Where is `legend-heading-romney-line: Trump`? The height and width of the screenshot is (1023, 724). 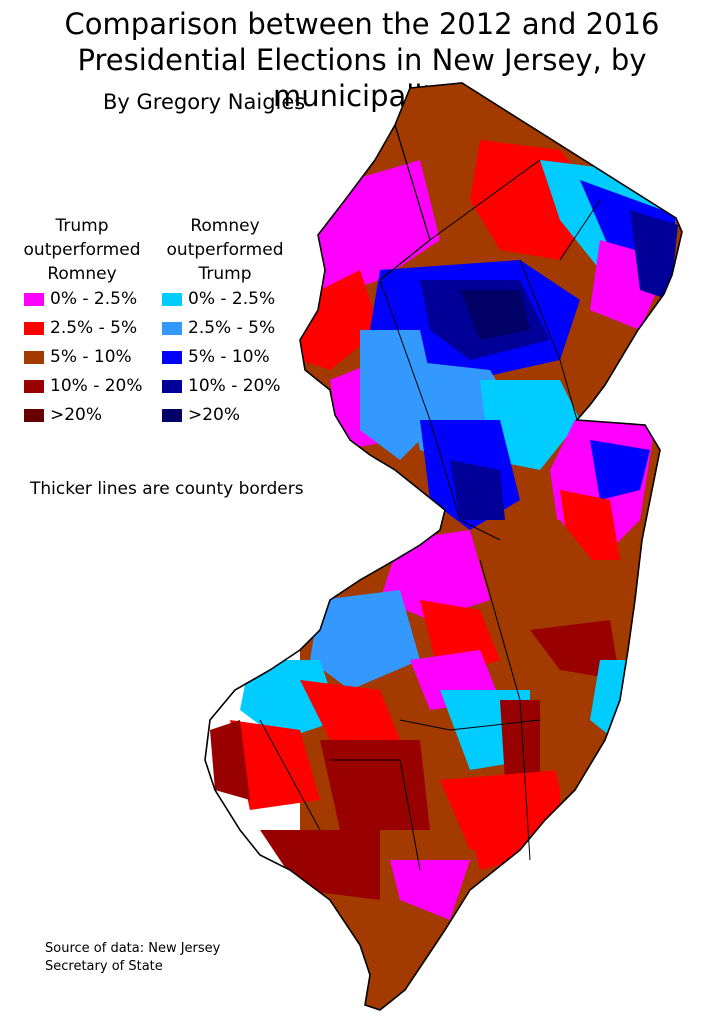
legend-heading-romney-line: Trump is located at coordinates (225, 274).